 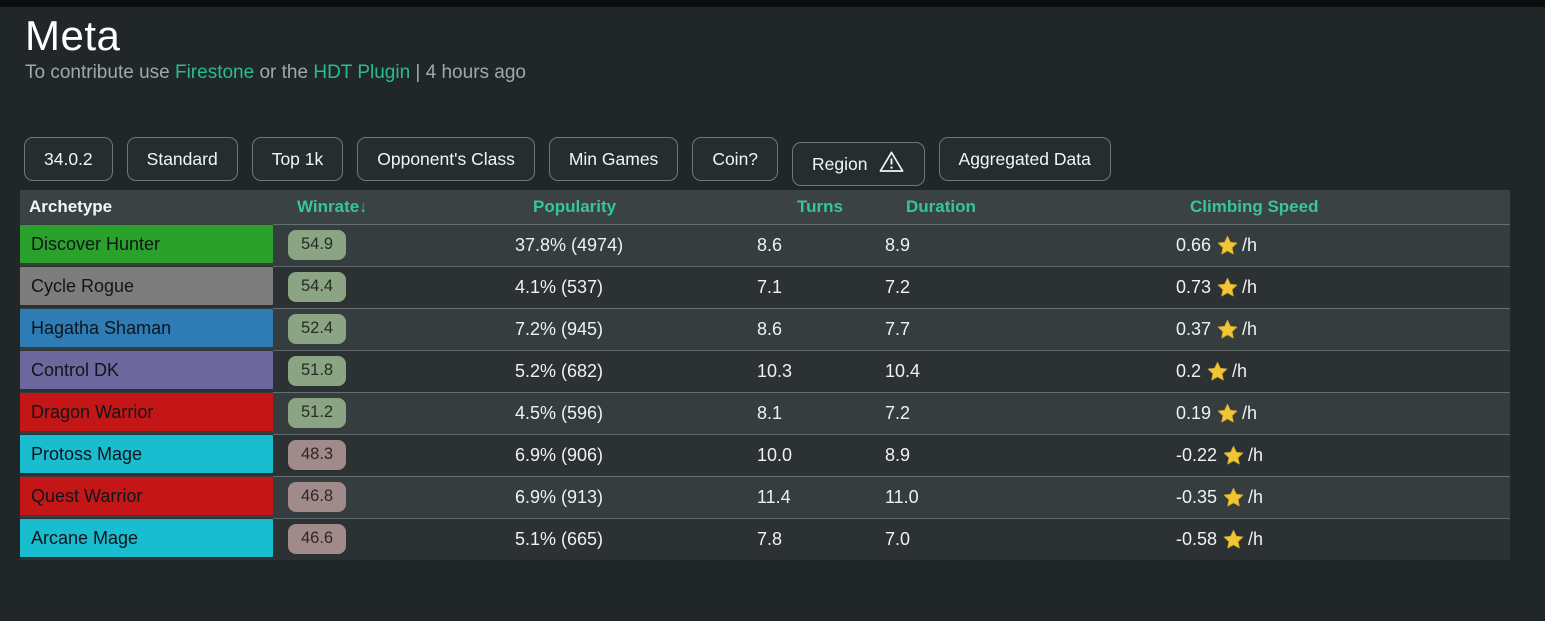 What do you see at coordinates (1340, 371) in the screenshot?
I see `climbing-speed-cell: 0.2 /h` at bounding box center [1340, 371].